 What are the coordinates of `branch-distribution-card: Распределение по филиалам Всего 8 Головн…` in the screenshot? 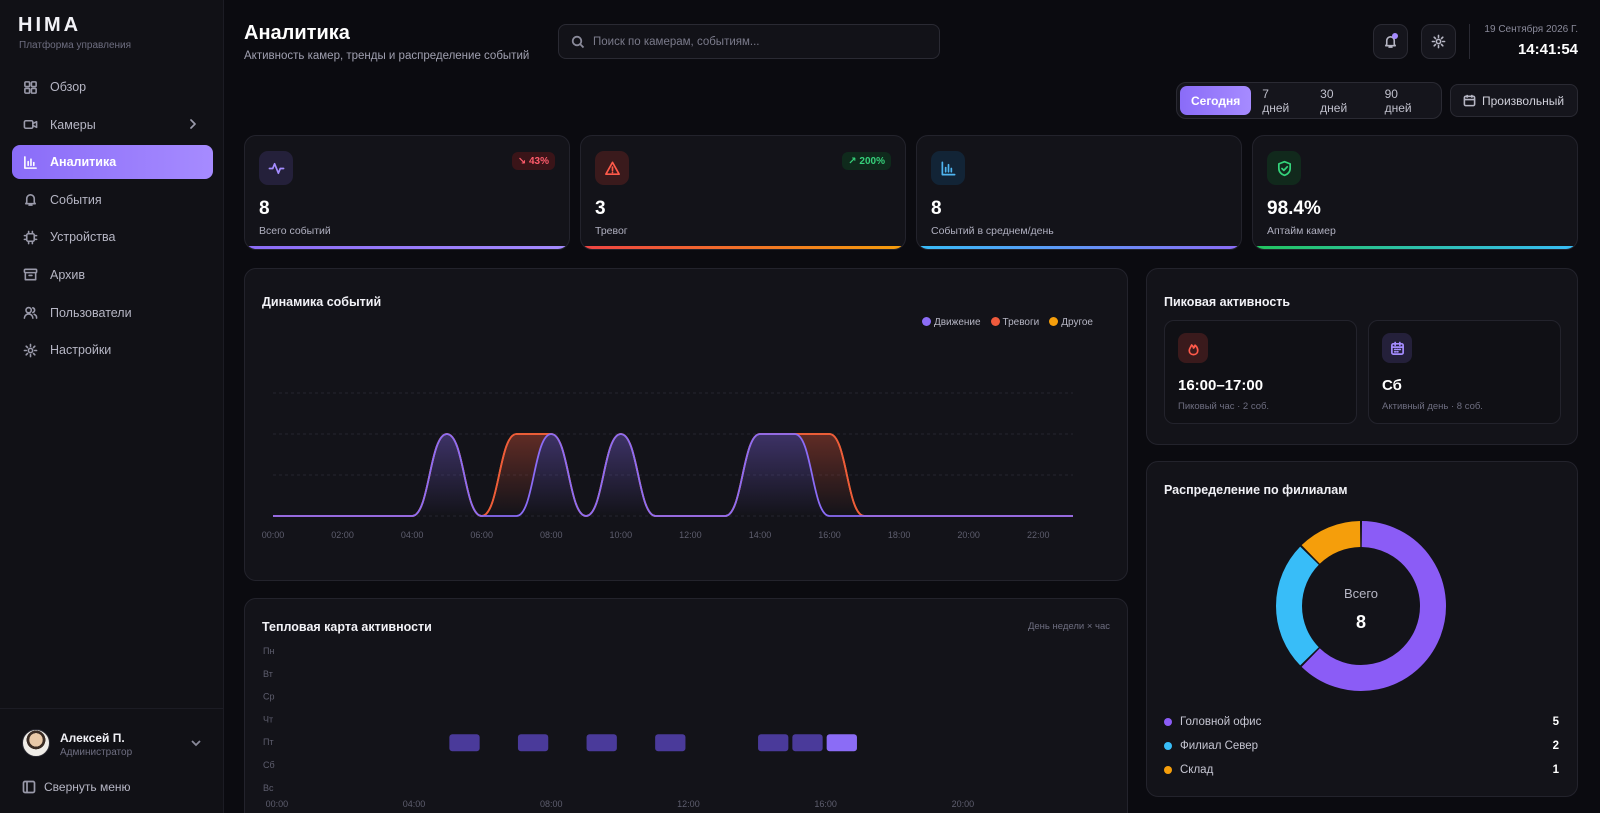 It's located at (1362, 629).